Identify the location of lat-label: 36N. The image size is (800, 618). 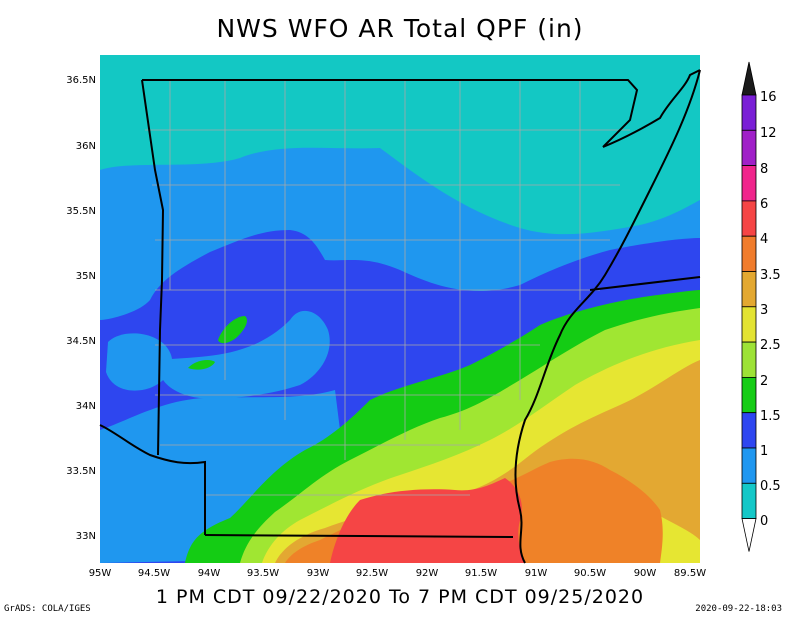
(85, 146).